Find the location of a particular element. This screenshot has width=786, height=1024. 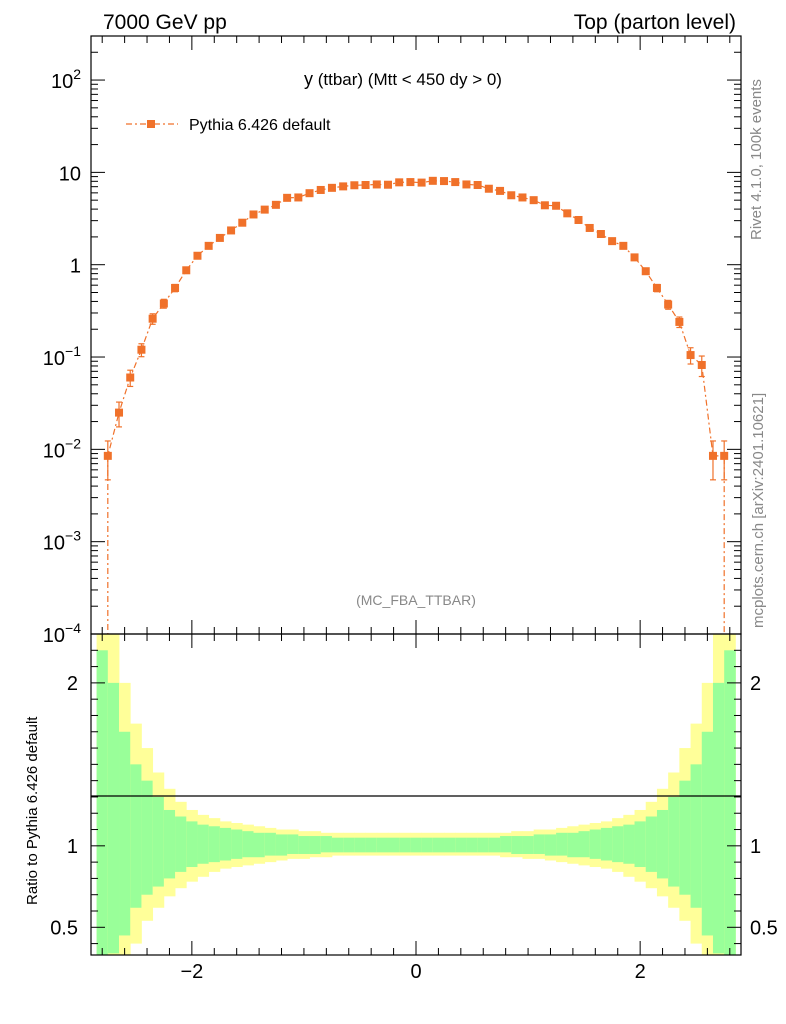

x-tick-label: 2 is located at coordinates (640, 972).